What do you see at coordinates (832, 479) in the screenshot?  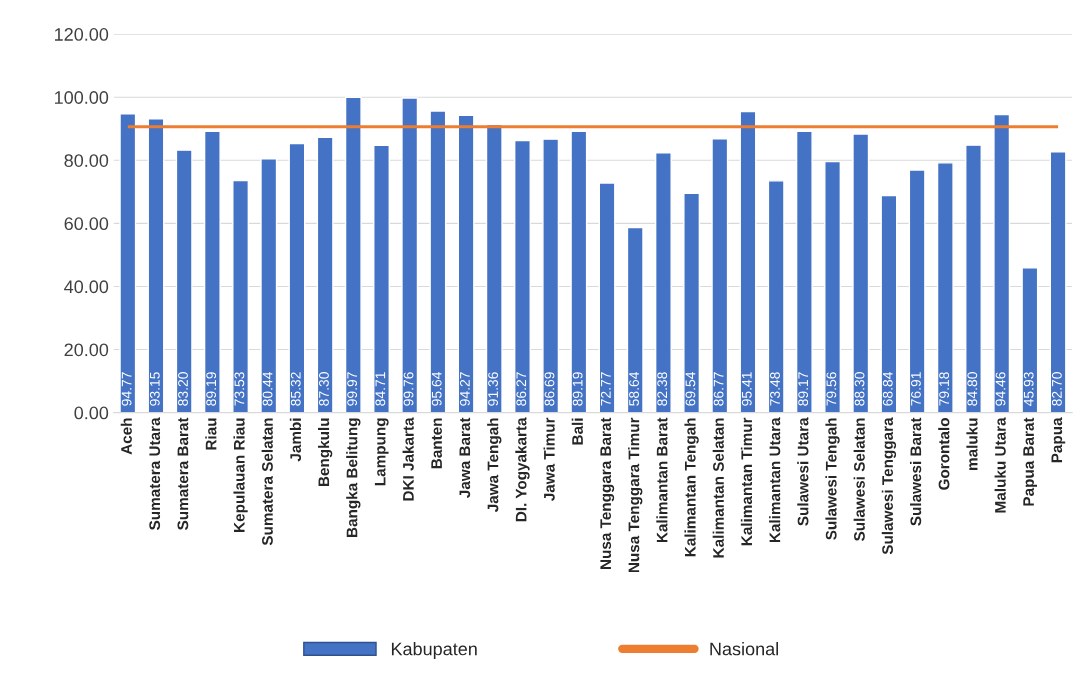 I see `x-tick-label: Sulawesi Tengah` at bounding box center [832, 479].